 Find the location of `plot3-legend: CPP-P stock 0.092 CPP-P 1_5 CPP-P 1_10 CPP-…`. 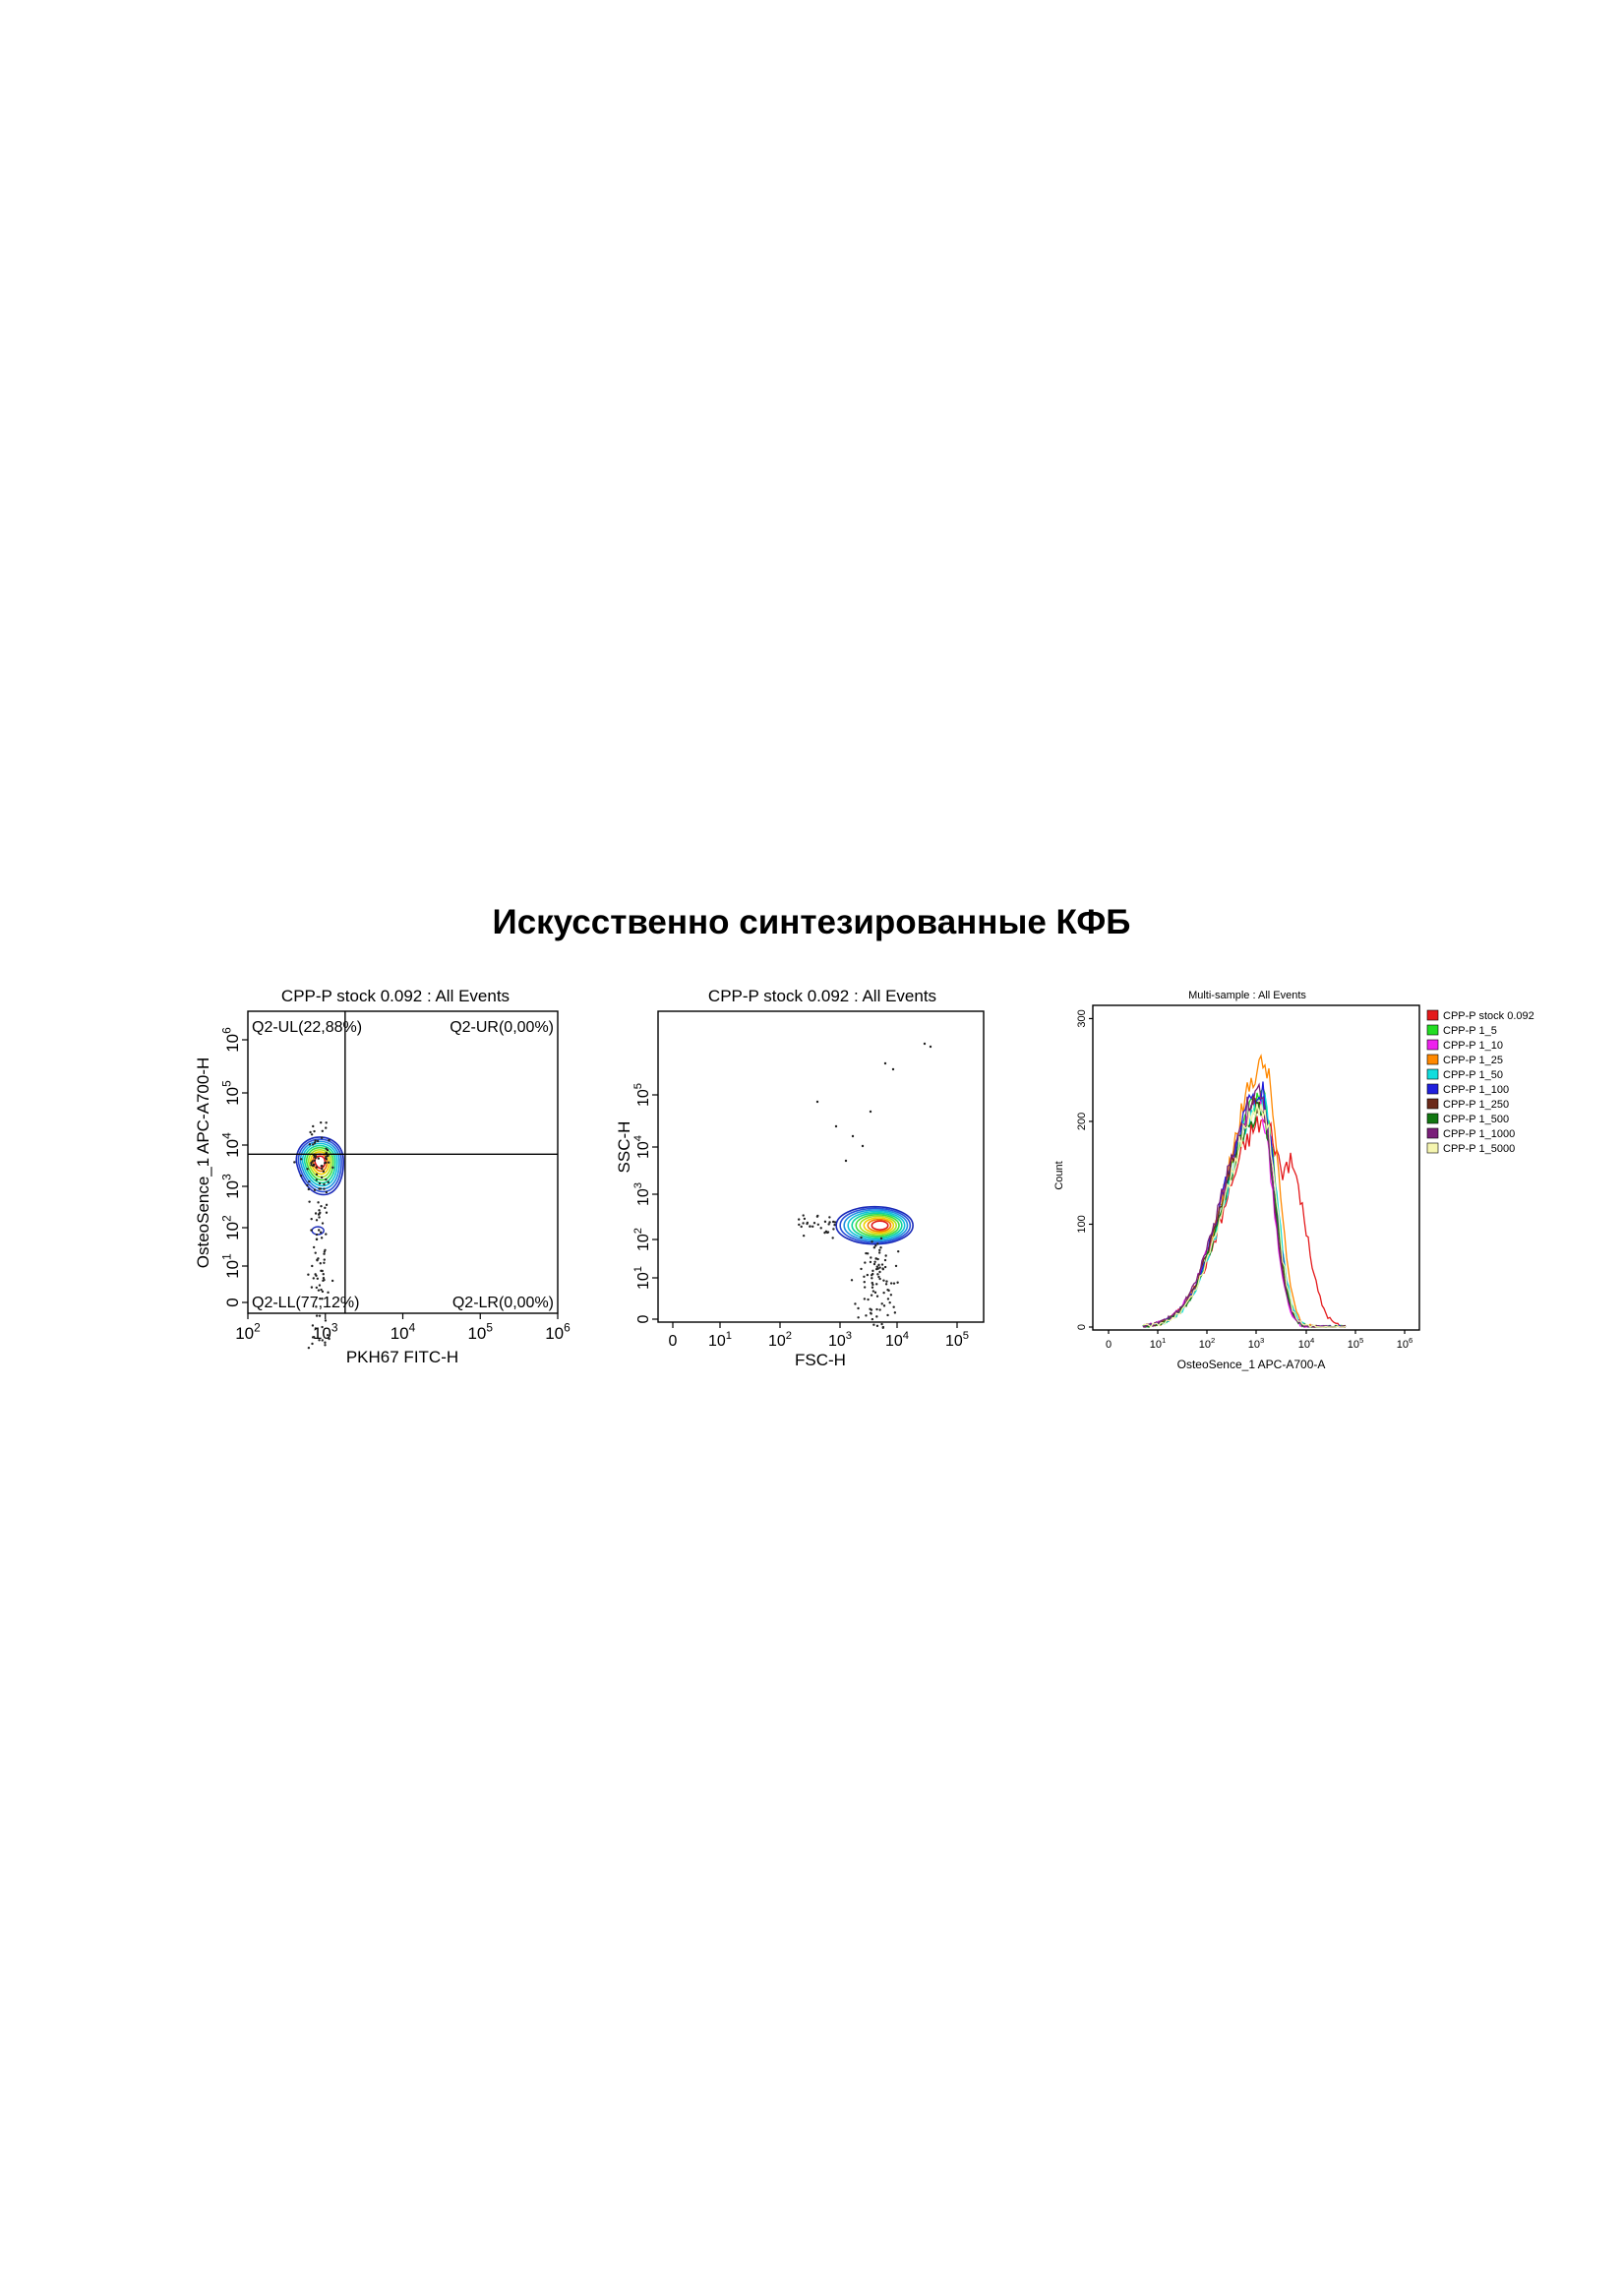

plot3-legend: CPP-P stock 0.092 CPP-P 1_5 CPP-P 1_10 CPP-… is located at coordinates (1480, 1082).